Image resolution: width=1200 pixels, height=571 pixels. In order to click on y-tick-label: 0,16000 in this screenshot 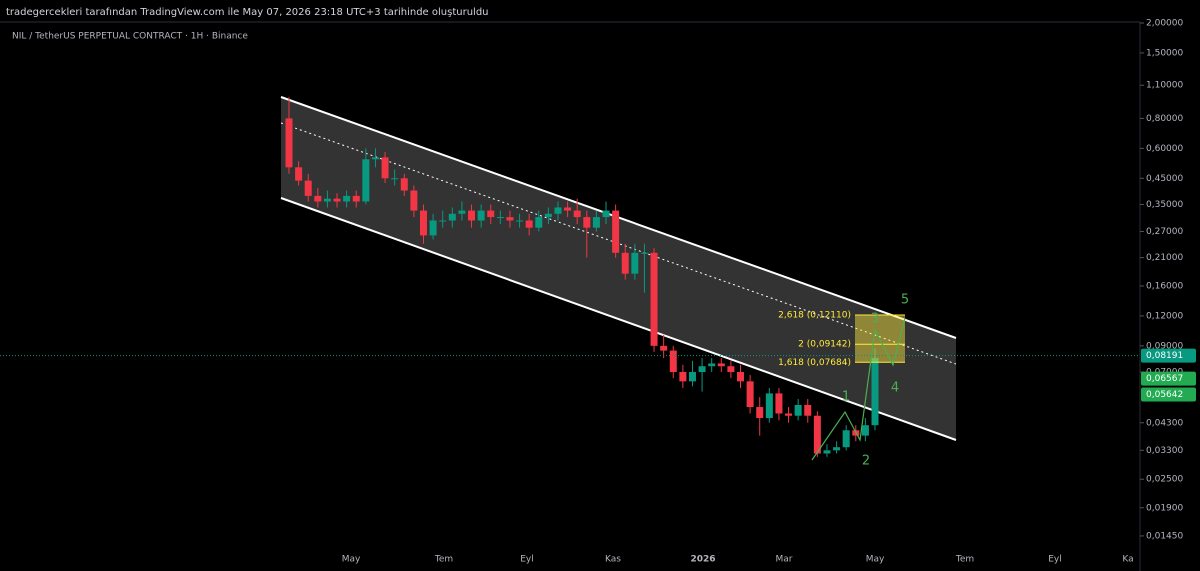, I will do `click(1164, 286)`.